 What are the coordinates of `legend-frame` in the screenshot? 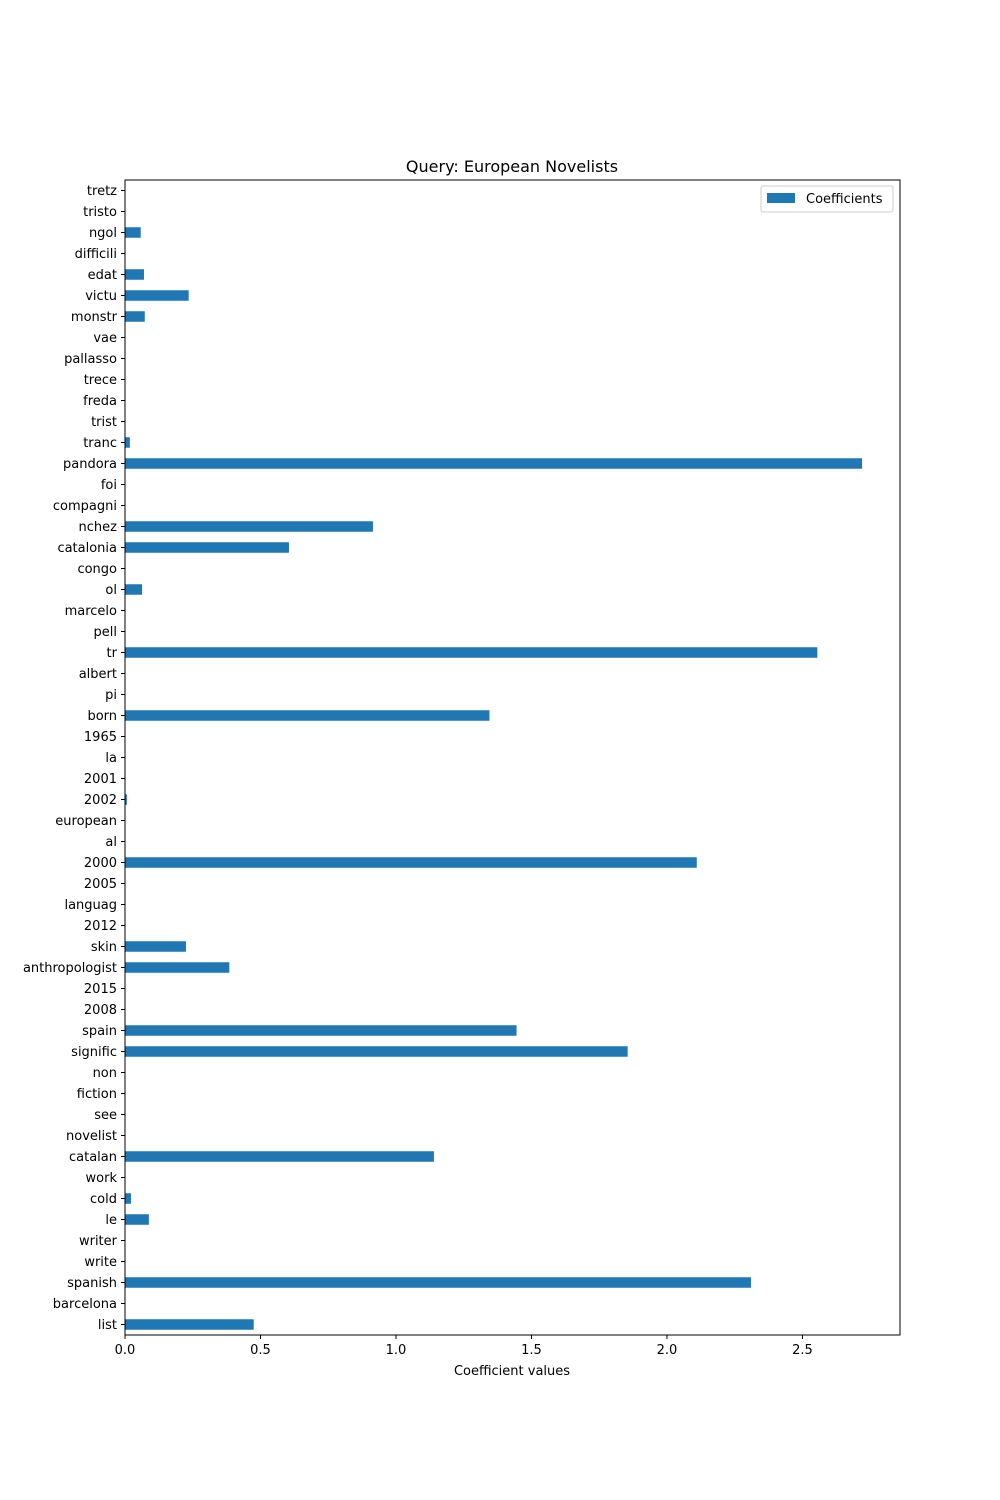 It's located at (827, 199).